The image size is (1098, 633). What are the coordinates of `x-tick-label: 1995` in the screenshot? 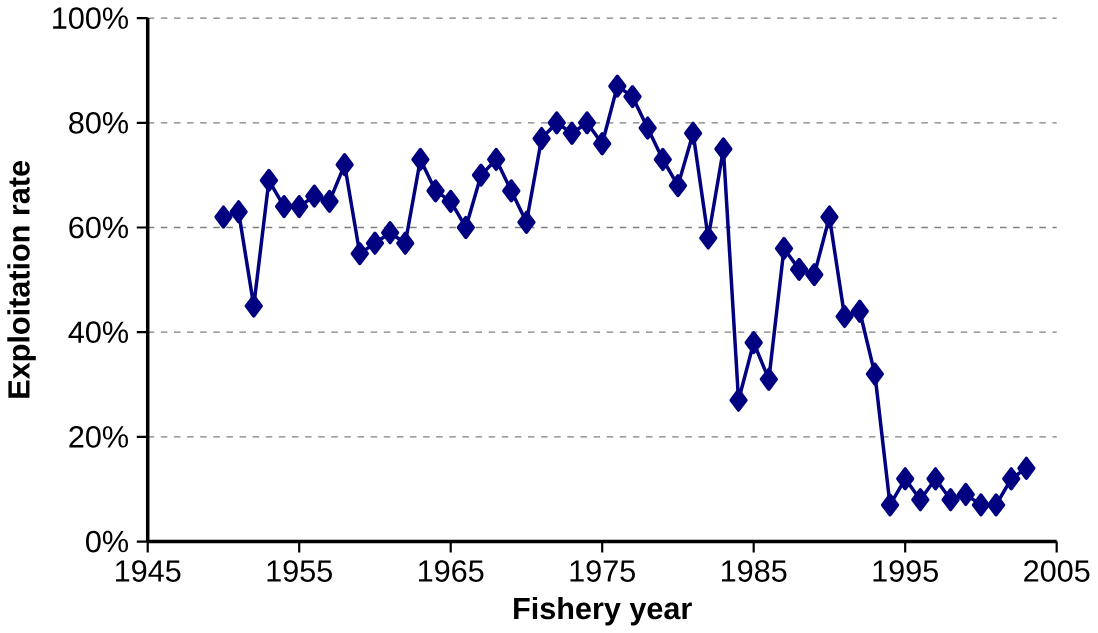 It's located at (905, 571).